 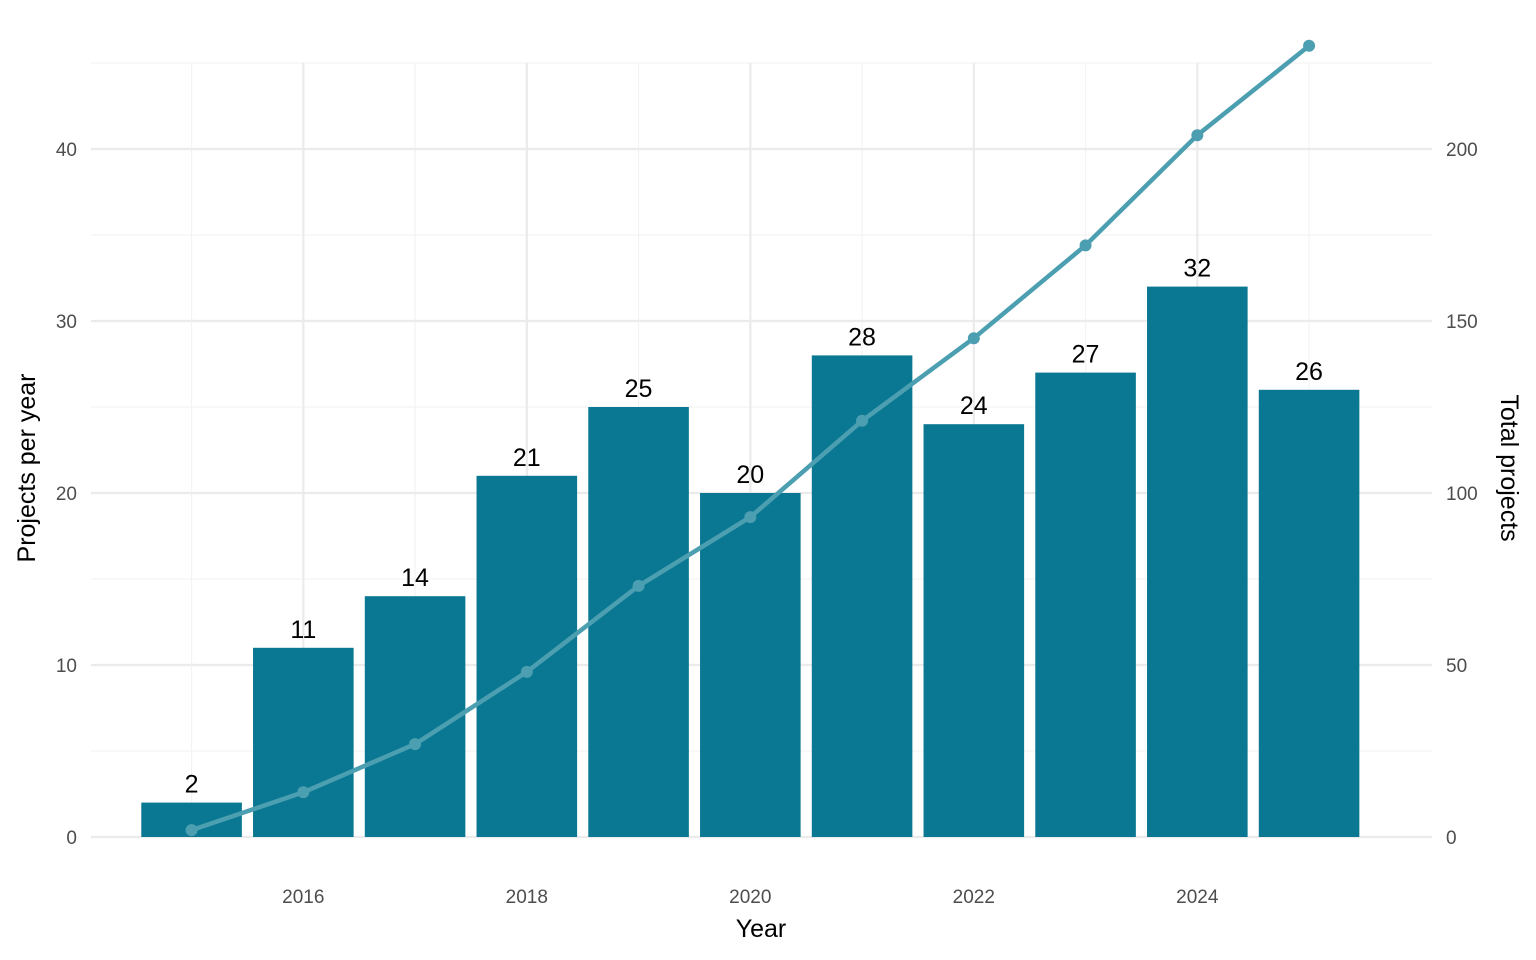 I want to click on bar-value-label: 2, so click(x=192, y=785).